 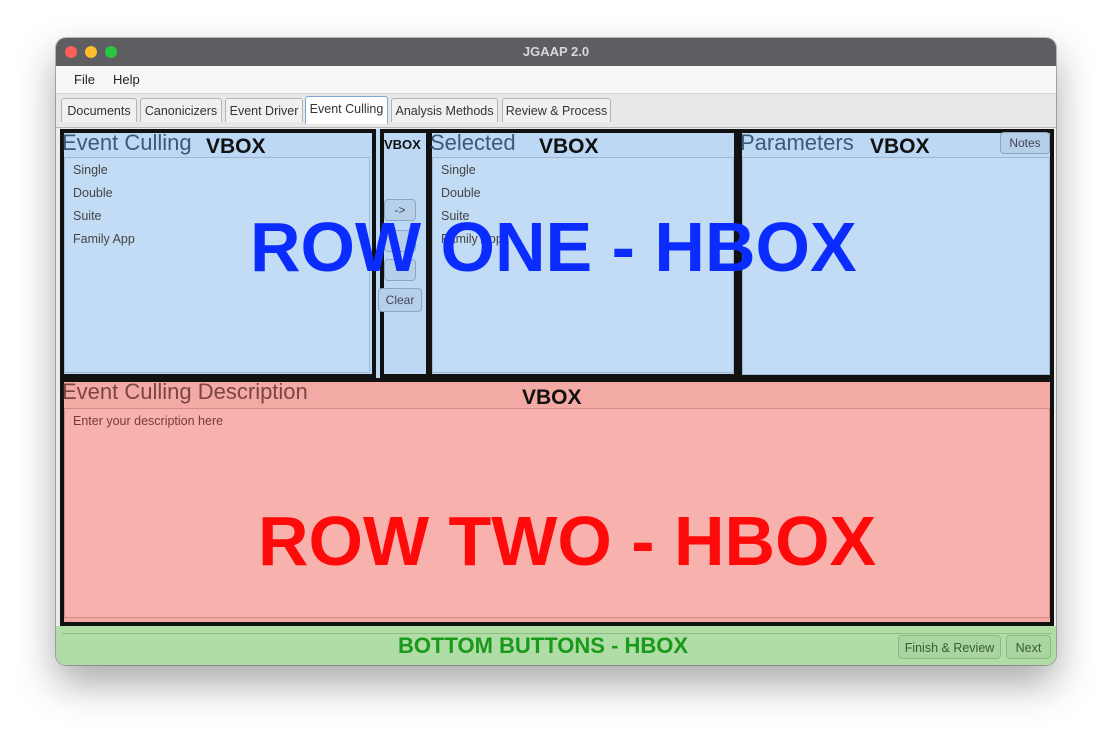 What do you see at coordinates (473, 142) in the screenshot?
I see `selected-title: Selected` at bounding box center [473, 142].